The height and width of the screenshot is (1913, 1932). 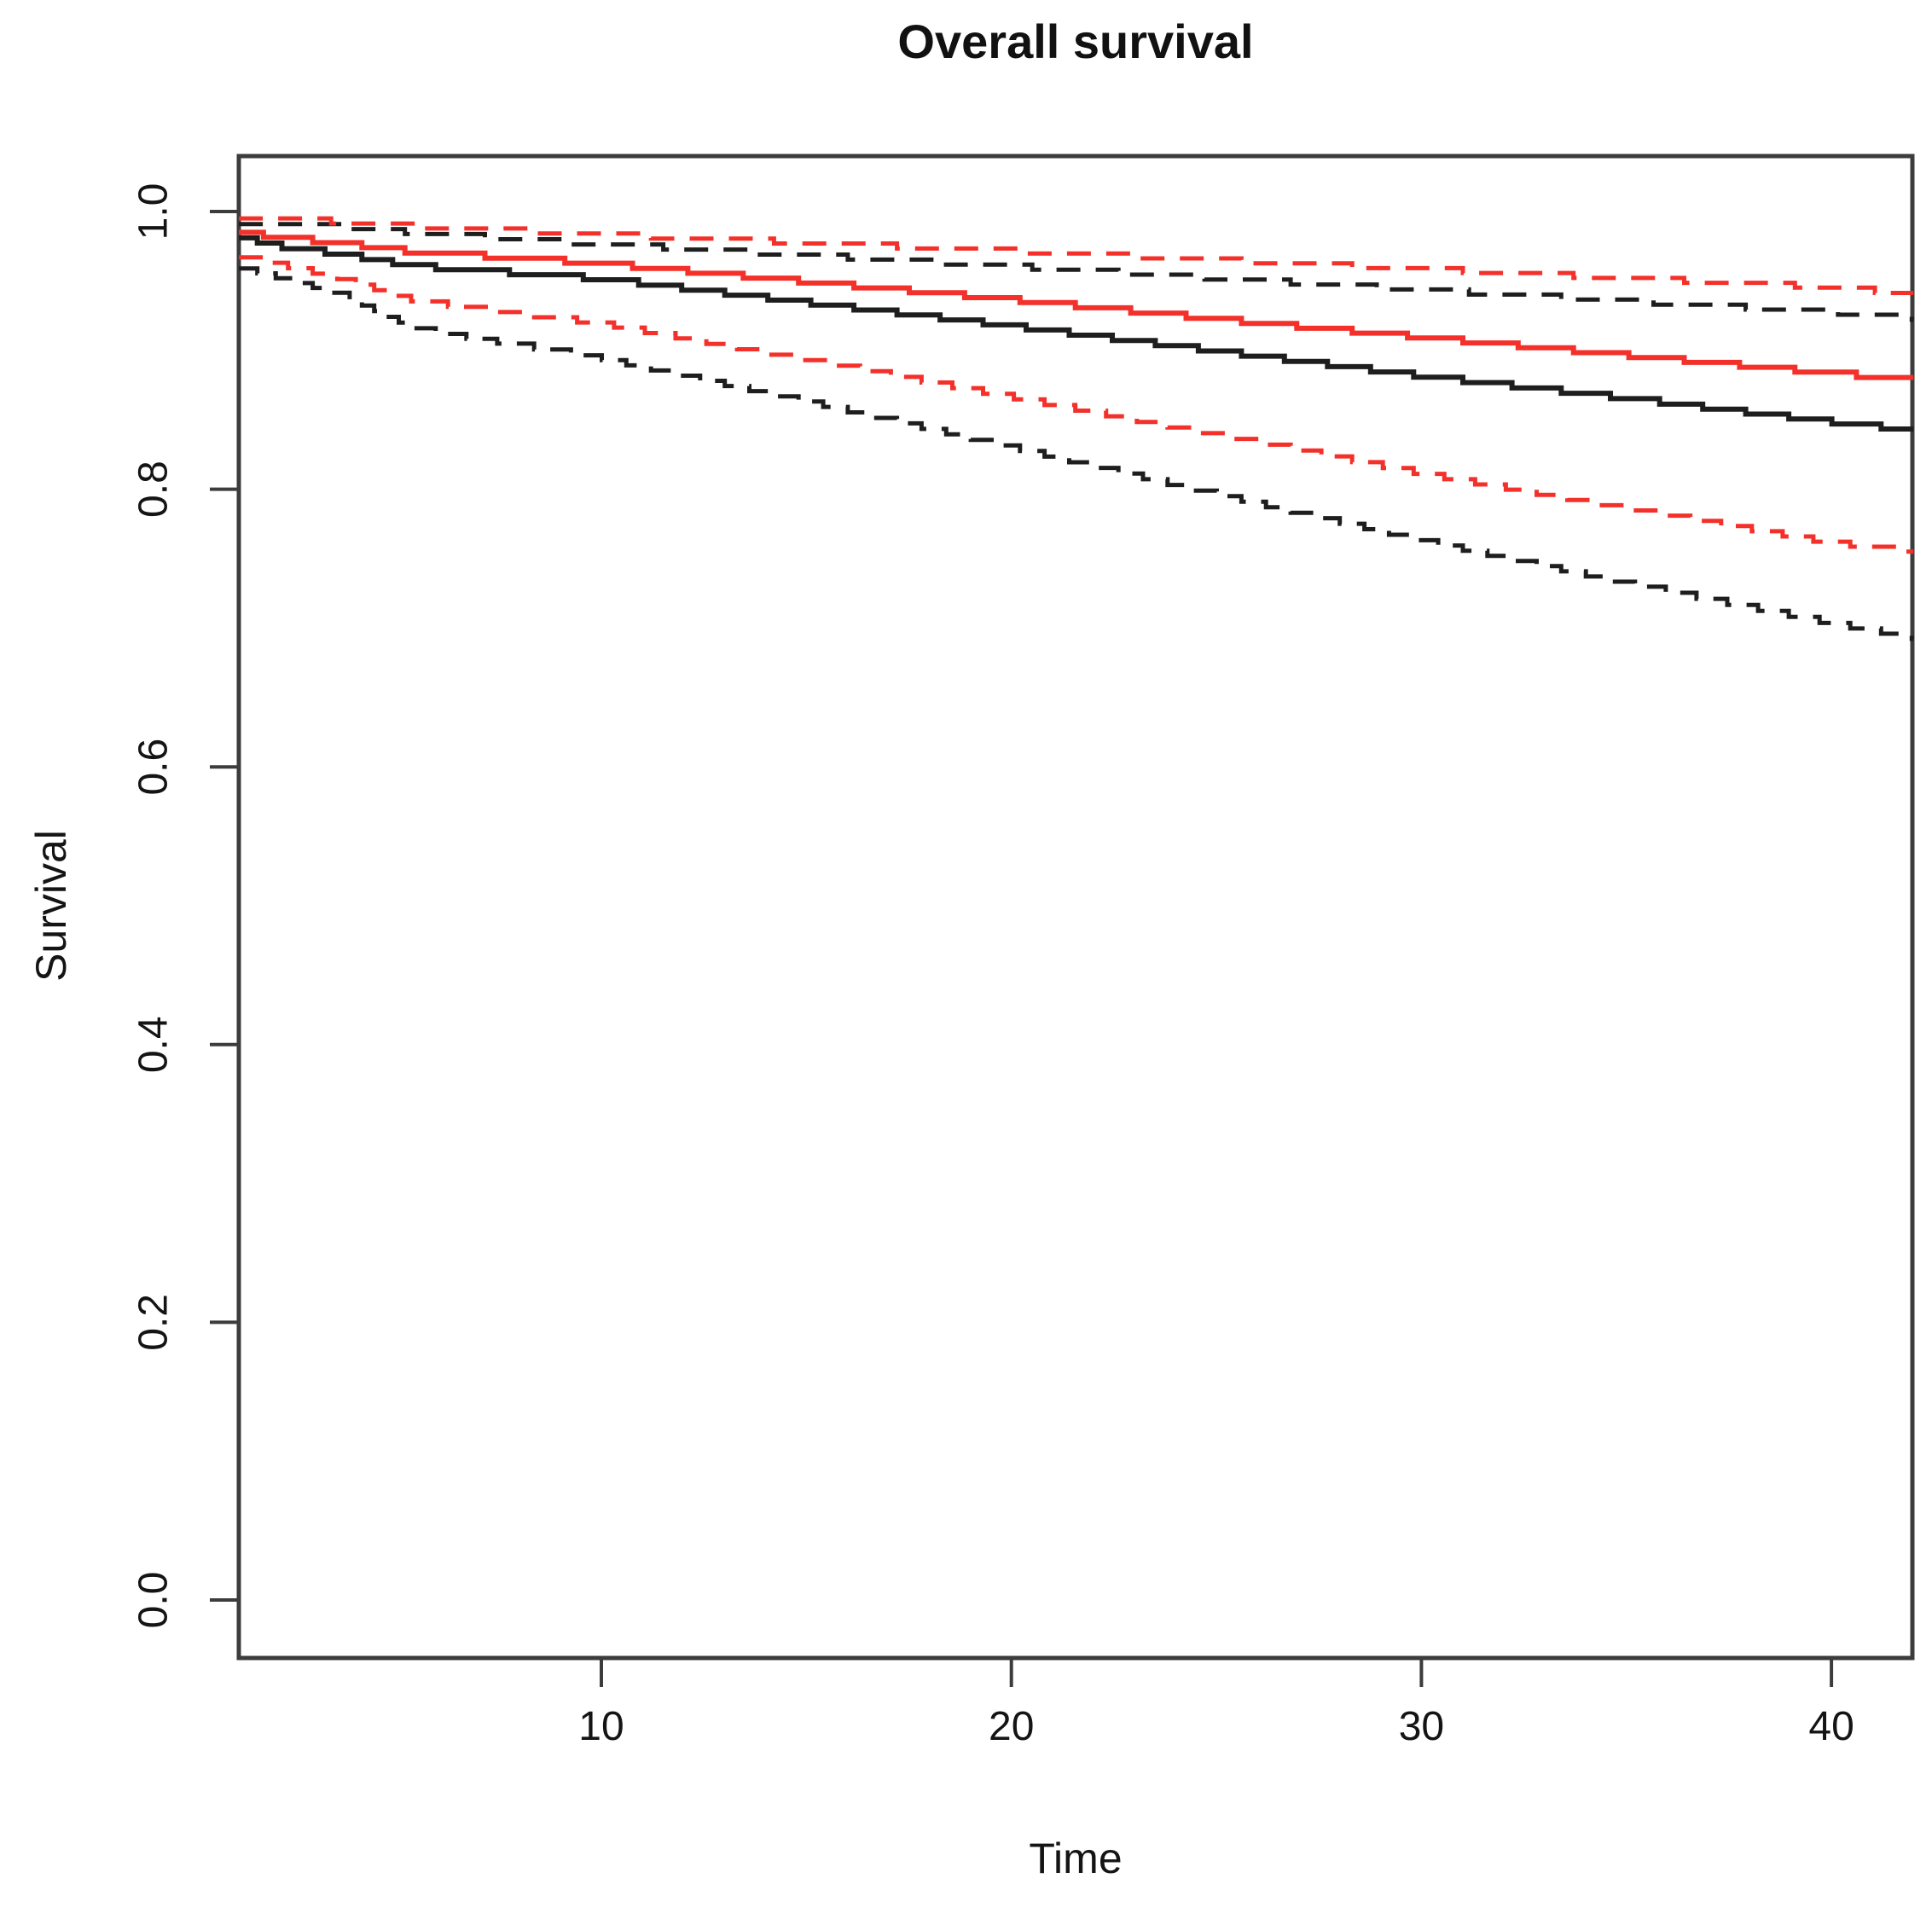 What do you see at coordinates (601, 1726) in the screenshot?
I see `x-tick-label: 10` at bounding box center [601, 1726].